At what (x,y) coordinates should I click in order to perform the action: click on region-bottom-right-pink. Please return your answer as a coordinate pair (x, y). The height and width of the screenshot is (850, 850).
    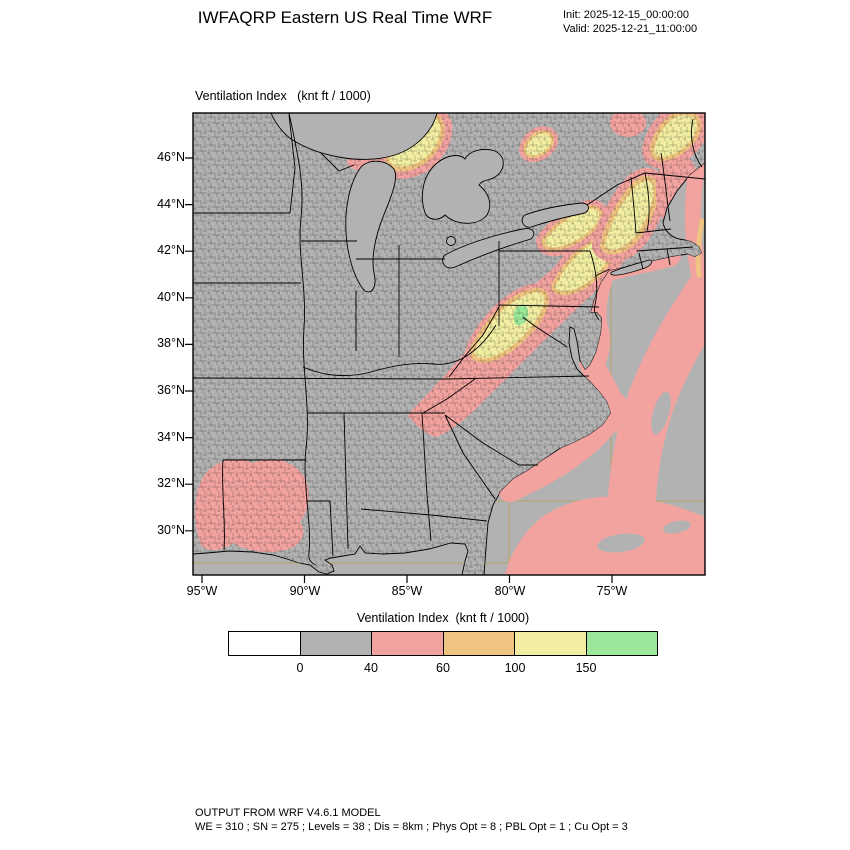
    Looking at the image, I should click on (605, 535).